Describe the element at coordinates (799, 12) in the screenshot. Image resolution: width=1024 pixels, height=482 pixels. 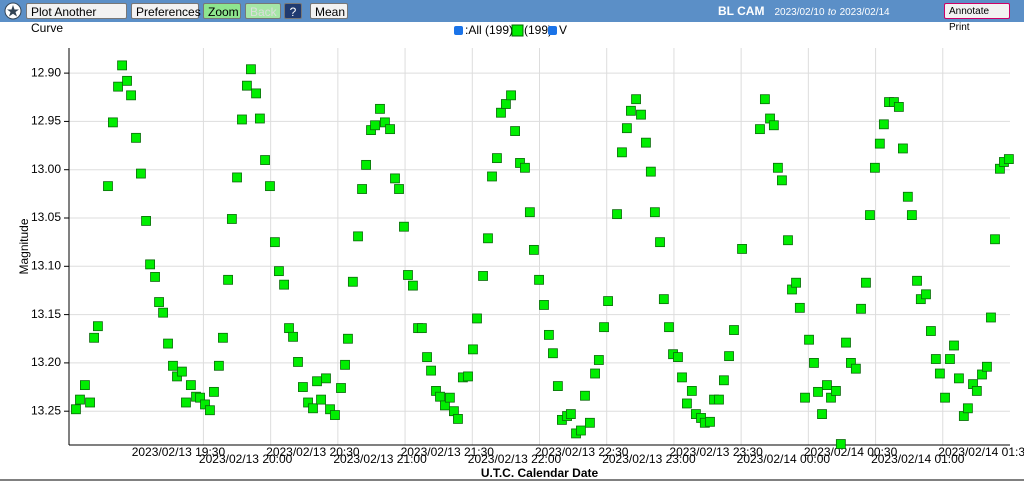
I see `date-from: 2023/02/10` at that location.